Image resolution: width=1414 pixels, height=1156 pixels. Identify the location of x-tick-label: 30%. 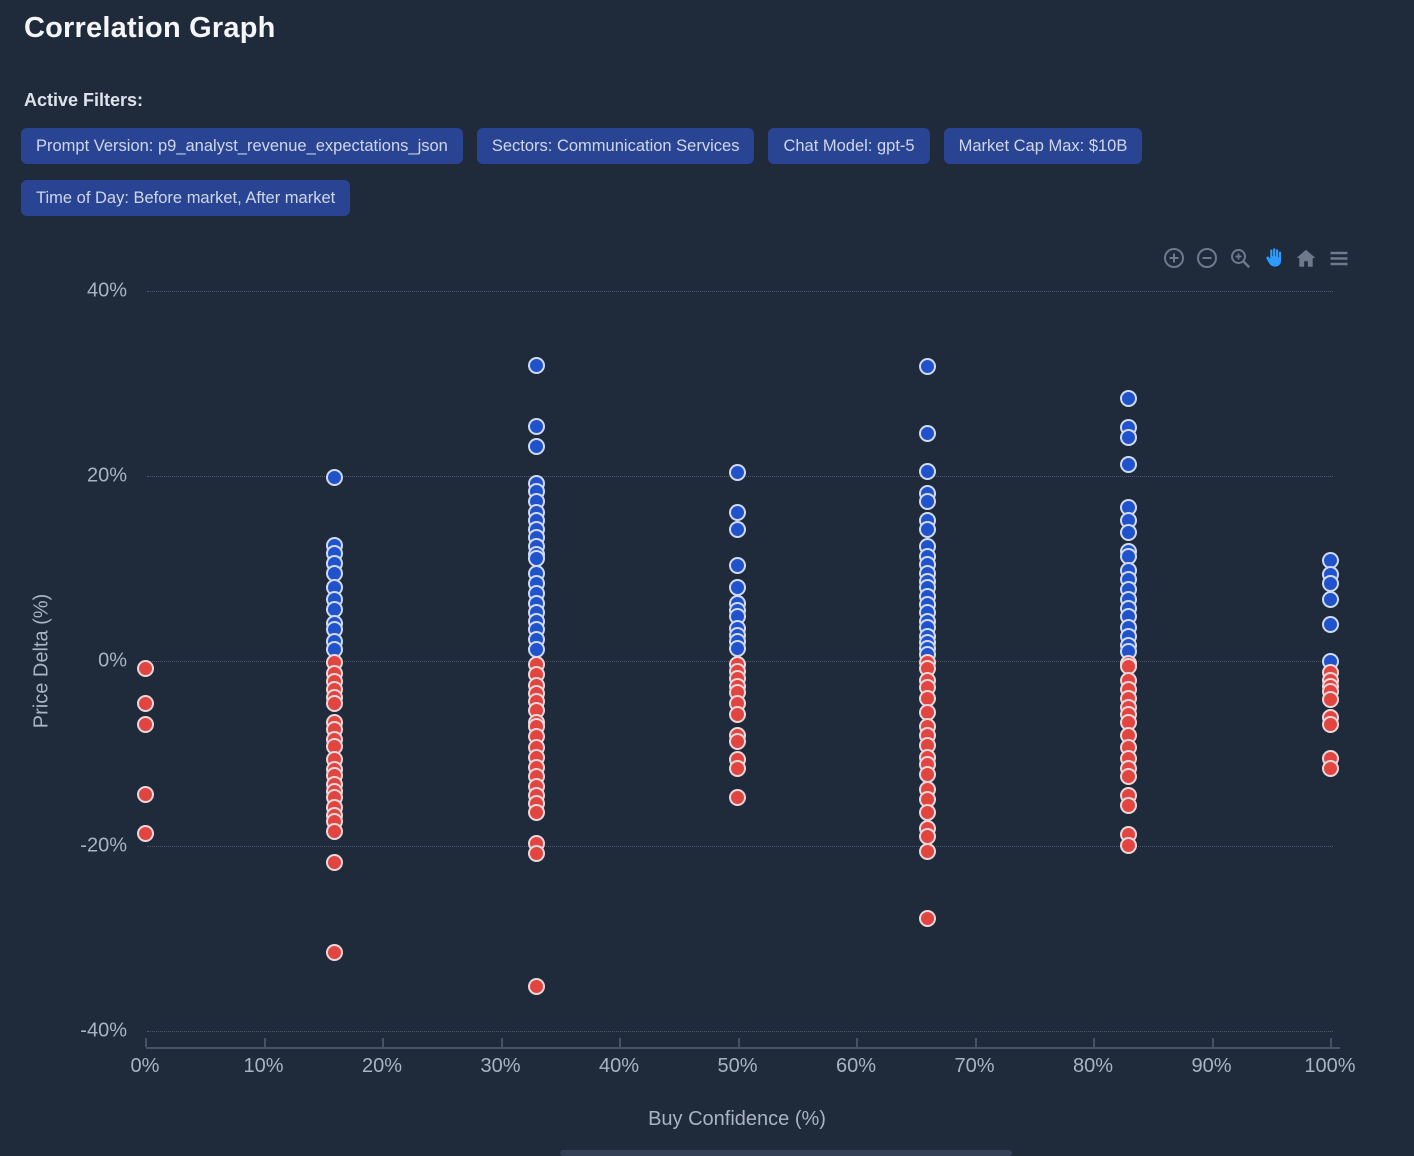
(500, 1066).